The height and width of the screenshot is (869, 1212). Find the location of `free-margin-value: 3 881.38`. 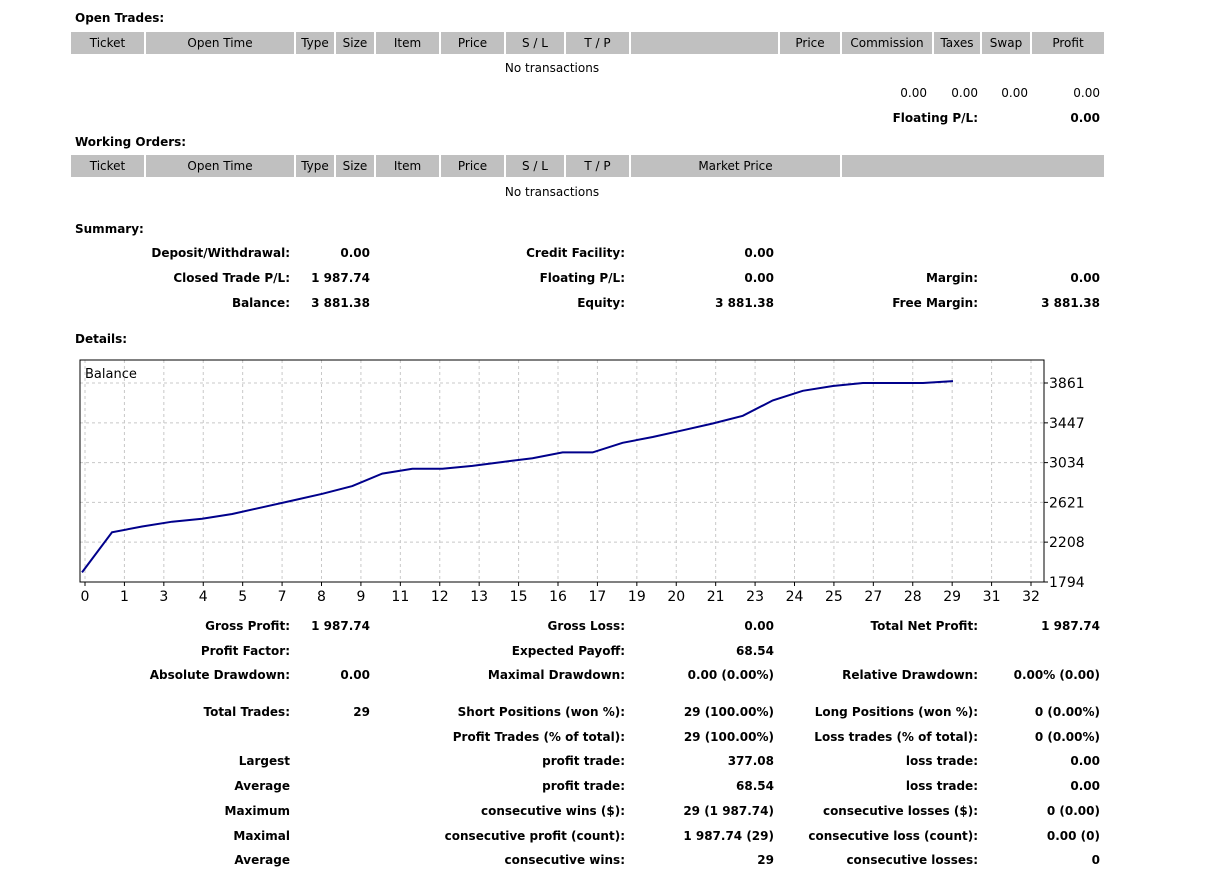

free-margin-value: 3 881.38 is located at coordinates (1070, 303).